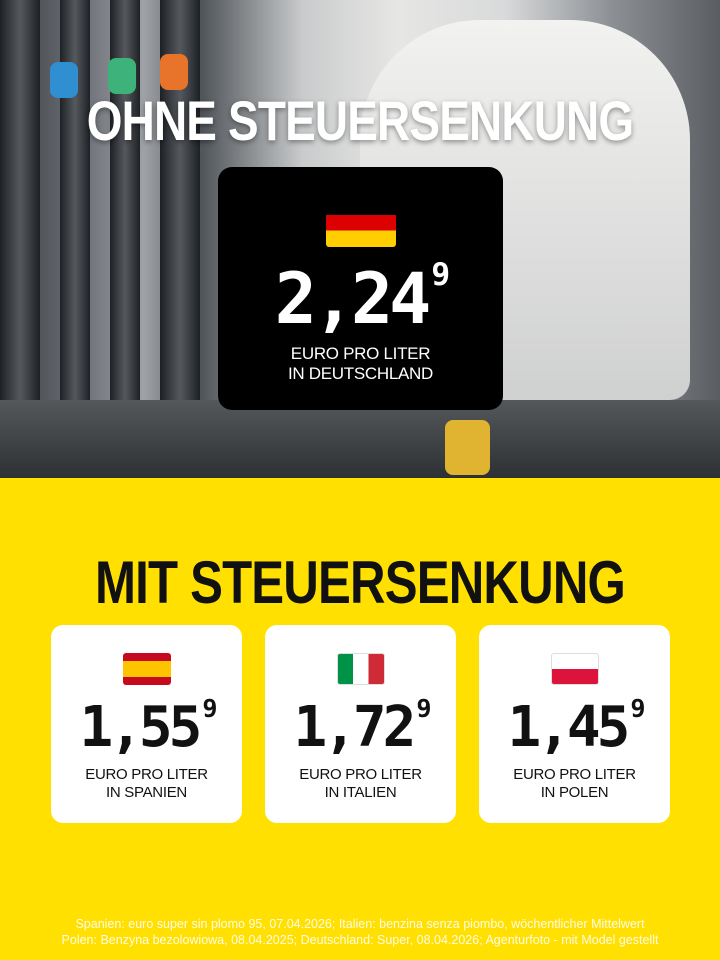  Describe the element at coordinates (574, 724) in the screenshot. I see `poland-price-card: 1,45 9 EURO PRO LITER IN POLEN` at that location.